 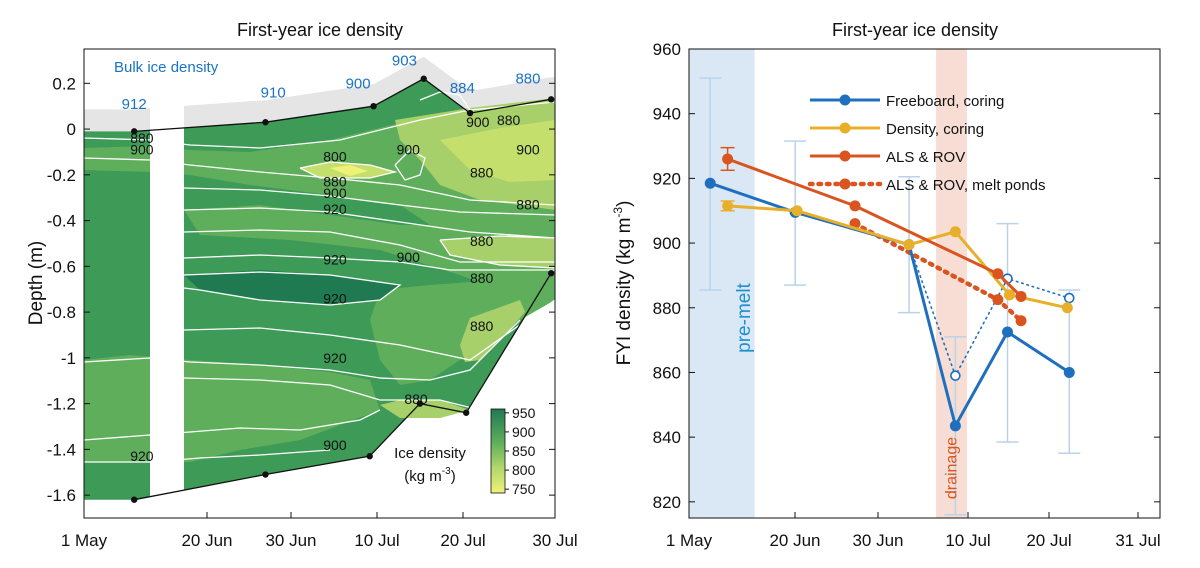 I want to click on y-tick-label: -1, so click(x=68, y=358).